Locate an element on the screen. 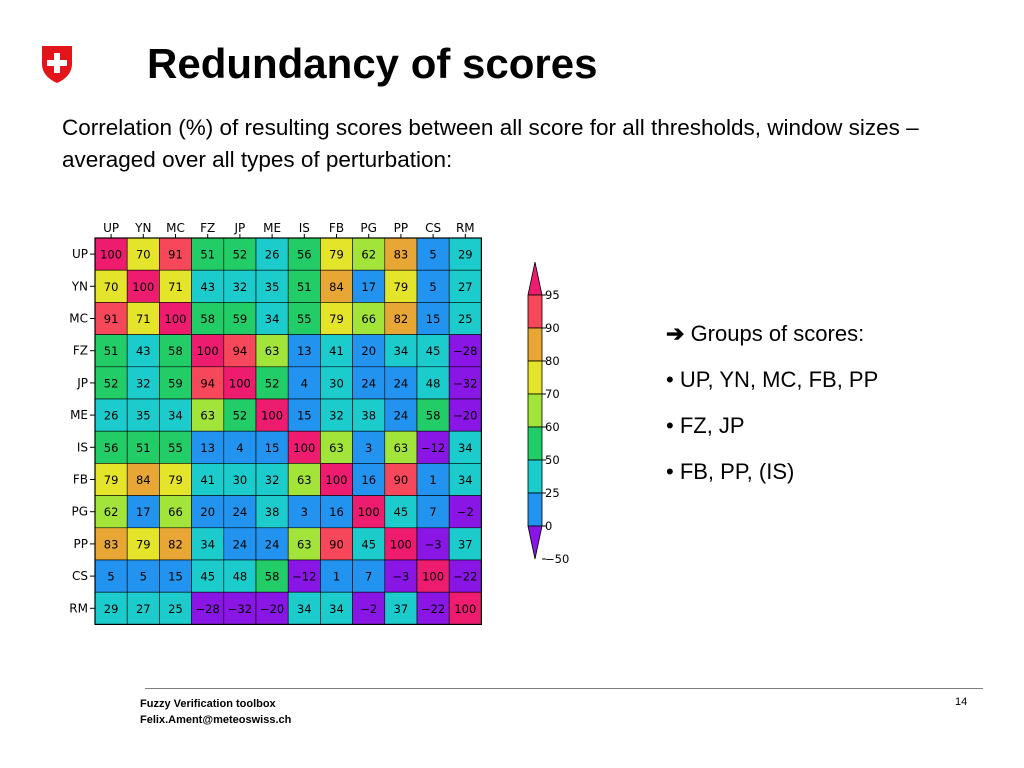 This screenshot has width=1024, height=768. cell-value: 66 is located at coordinates (368, 319).